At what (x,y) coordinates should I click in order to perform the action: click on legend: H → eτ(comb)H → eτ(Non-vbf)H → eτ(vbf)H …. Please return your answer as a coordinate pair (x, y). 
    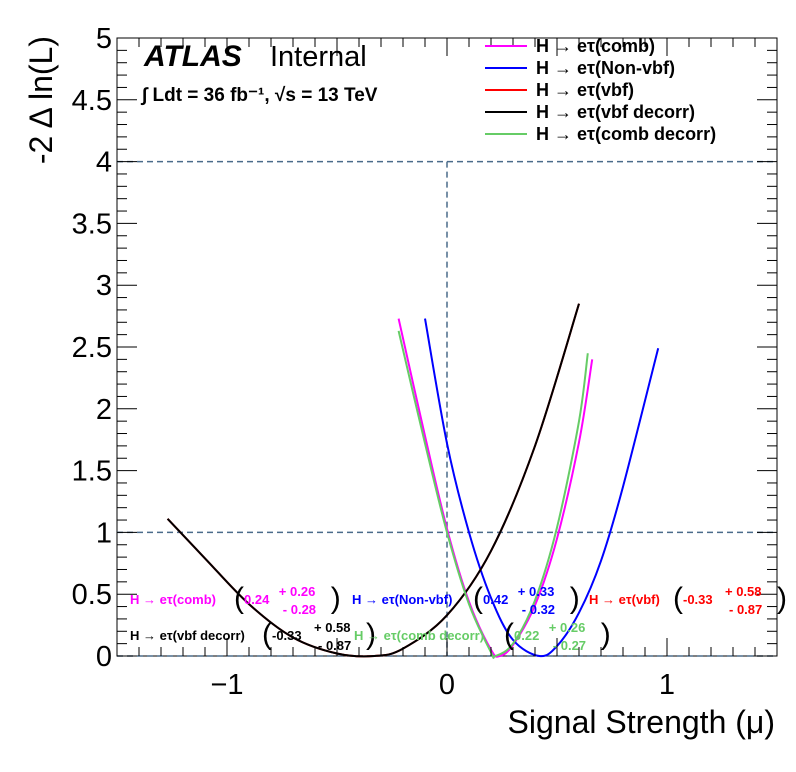
    Looking at the image, I should click on (600, 90).